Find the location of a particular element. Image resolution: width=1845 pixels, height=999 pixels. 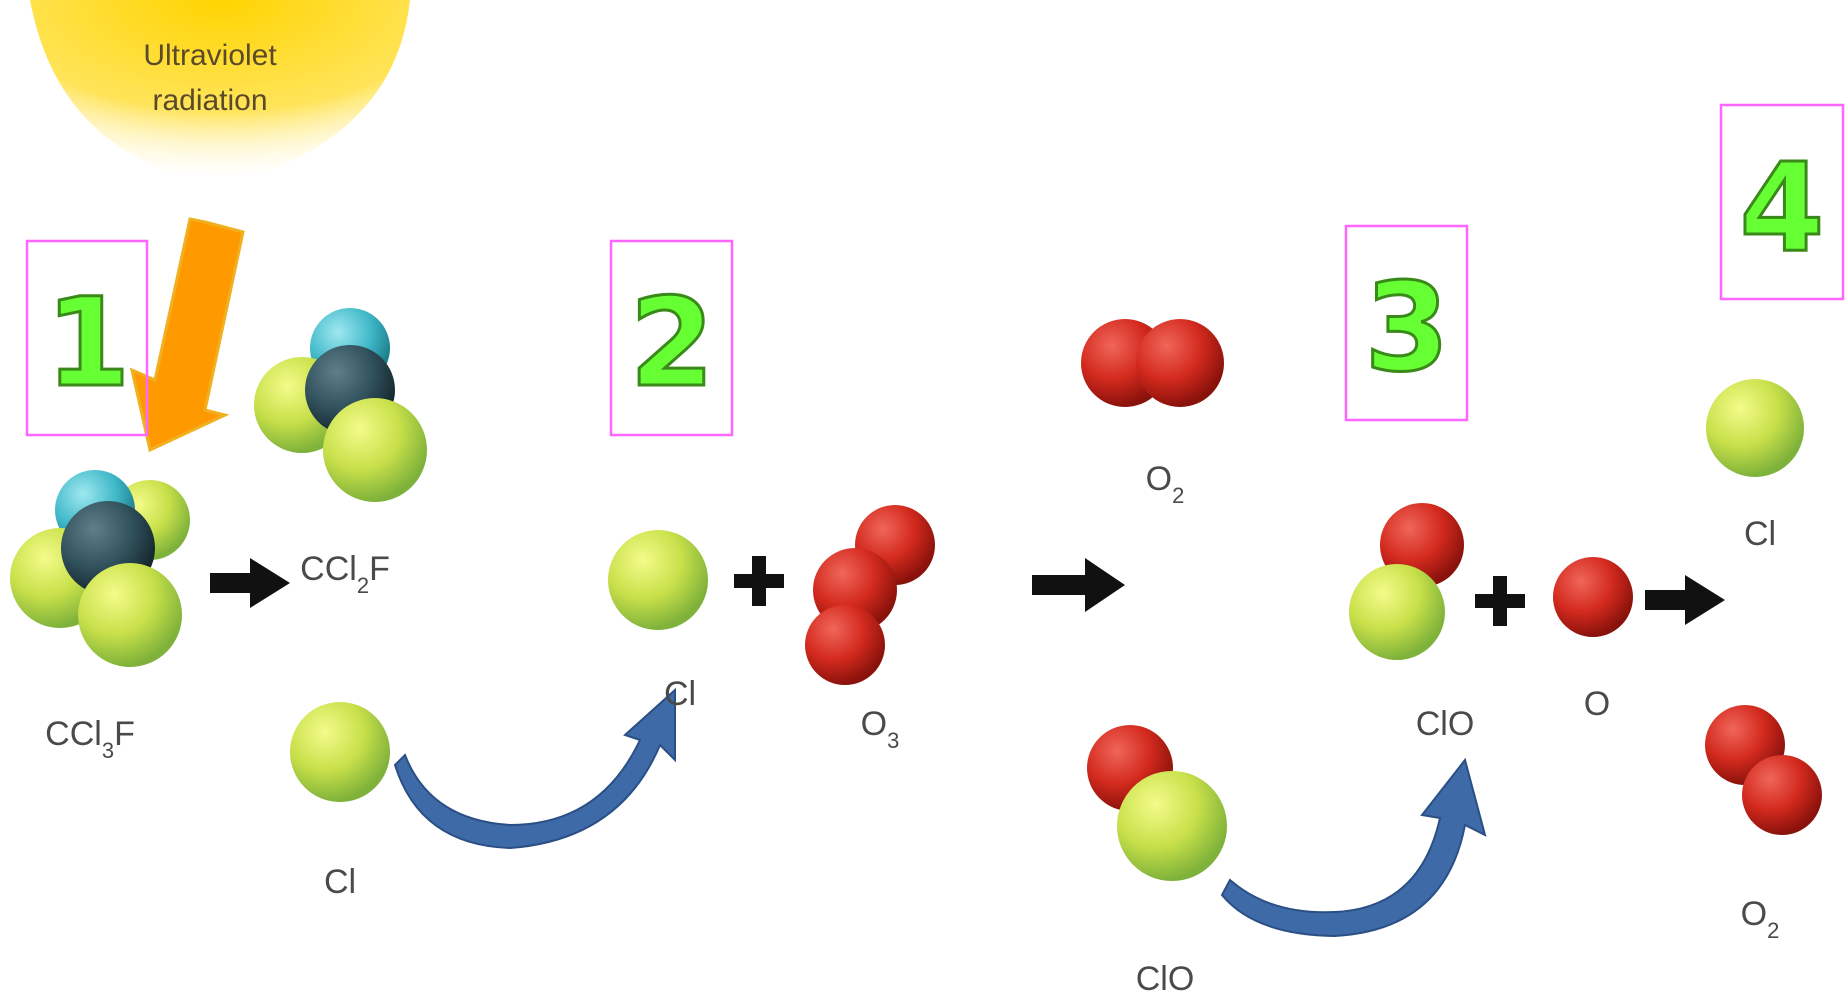

step-1-box is located at coordinates (87, 338).